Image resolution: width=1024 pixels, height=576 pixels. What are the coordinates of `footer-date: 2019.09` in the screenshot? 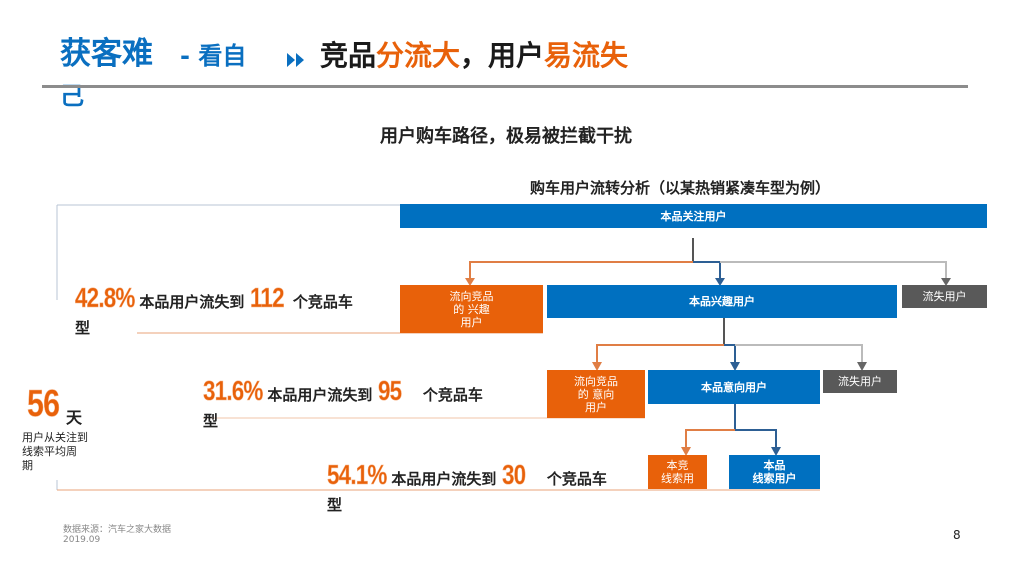 It's located at (82, 540).